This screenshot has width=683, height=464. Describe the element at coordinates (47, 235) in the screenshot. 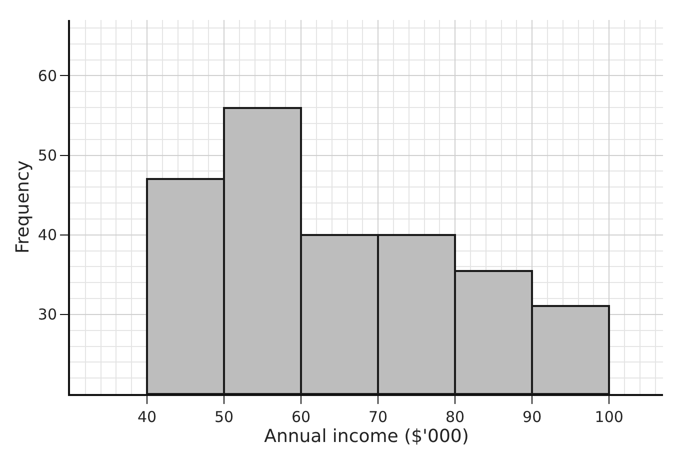

I see `y-tick-label: 40` at that location.